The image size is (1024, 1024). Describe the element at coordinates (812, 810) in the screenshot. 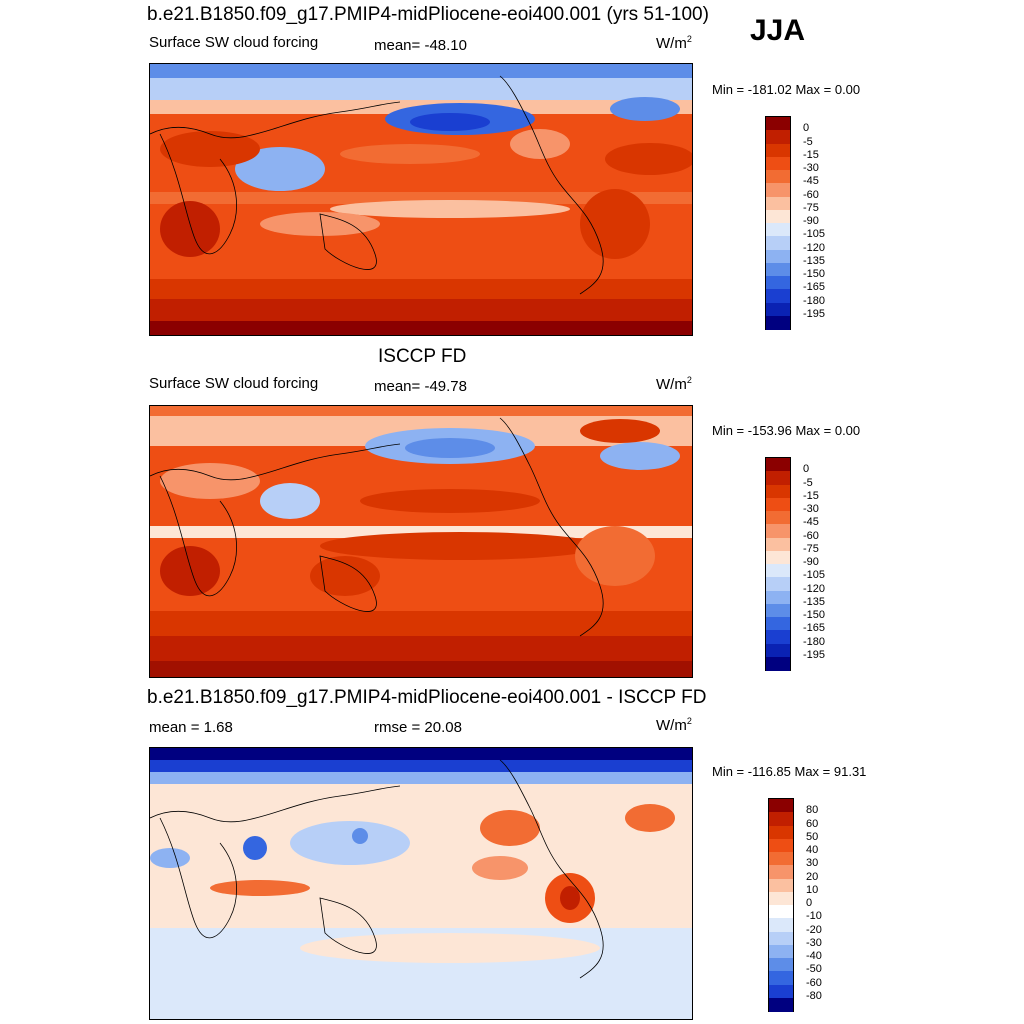

I see `colorbar-tick-label: 80` at that location.